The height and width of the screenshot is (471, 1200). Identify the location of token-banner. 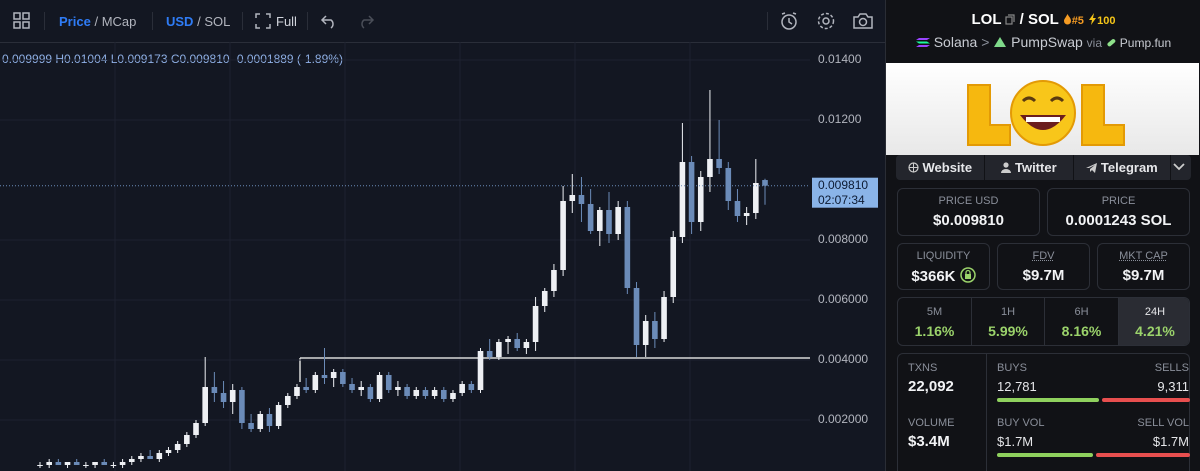
(1042, 109).